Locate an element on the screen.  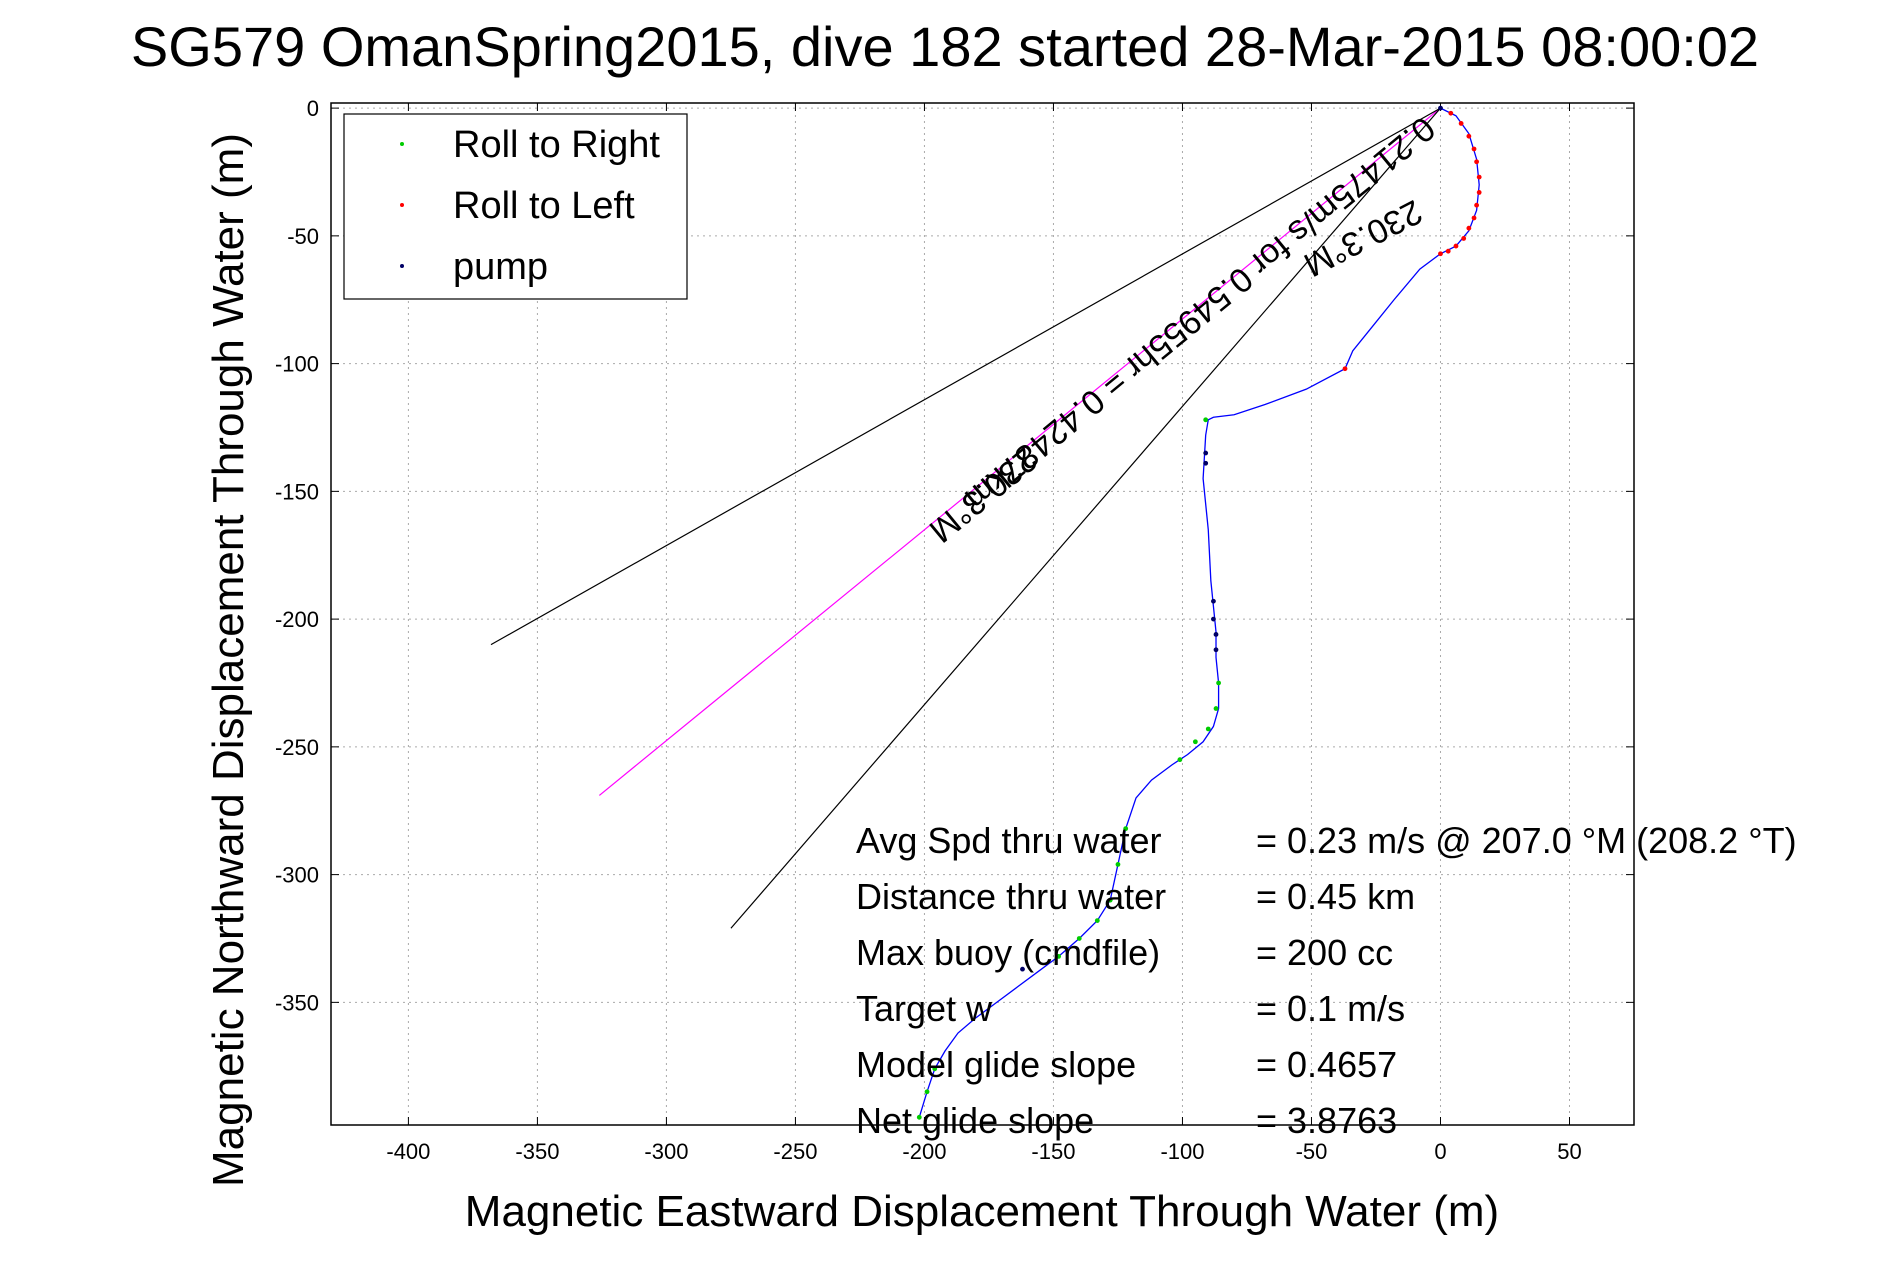
stat-value: = 0.1 m/s is located at coordinates (1330, 1008).